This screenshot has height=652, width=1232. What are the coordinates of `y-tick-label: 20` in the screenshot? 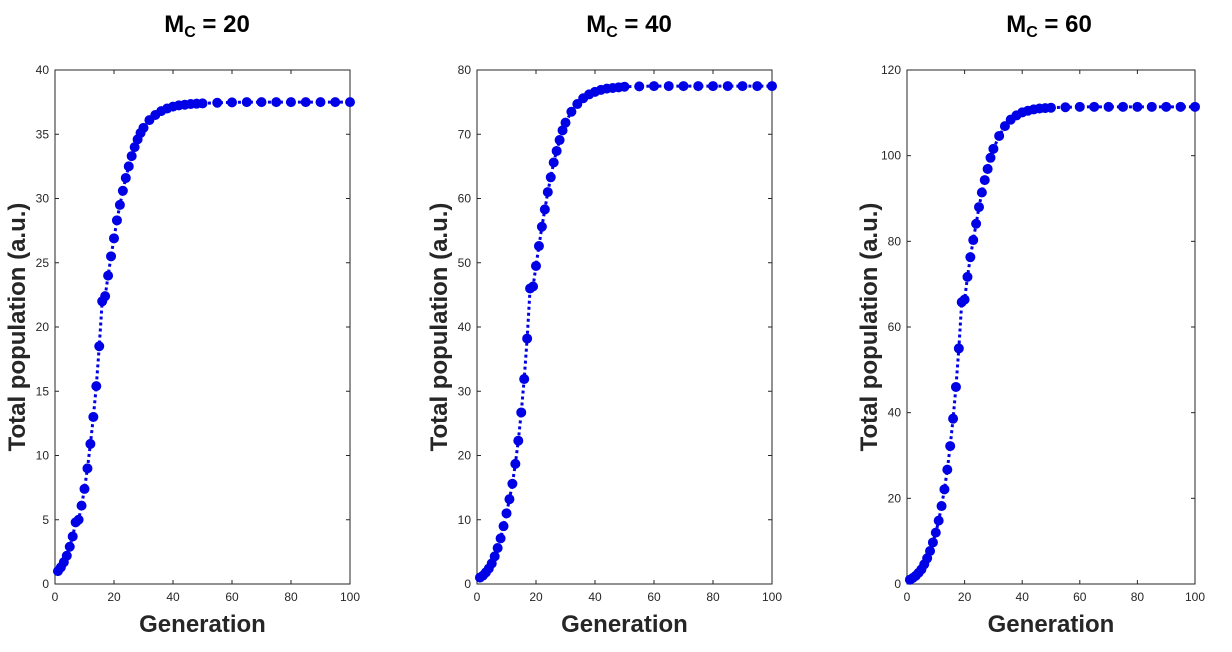 It's located at (465, 456).